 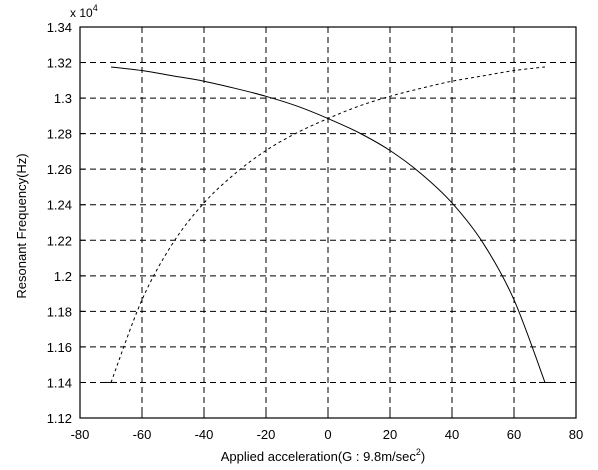 What do you see at coordinates (59, 240) in the screenshot?
I see `y-tick-label: 1.22` at bounding box center [59, 240].